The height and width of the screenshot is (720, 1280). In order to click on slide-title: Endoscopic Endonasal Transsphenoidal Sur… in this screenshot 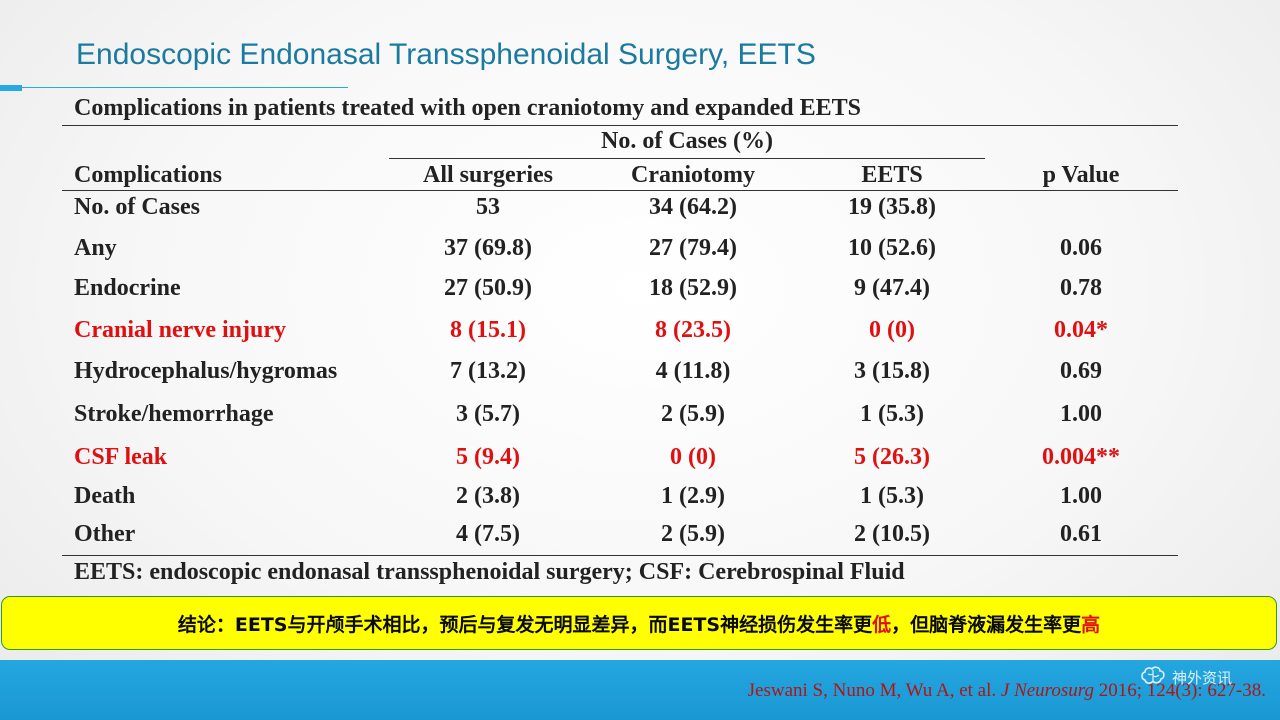, I will do `click(446, 54)`.